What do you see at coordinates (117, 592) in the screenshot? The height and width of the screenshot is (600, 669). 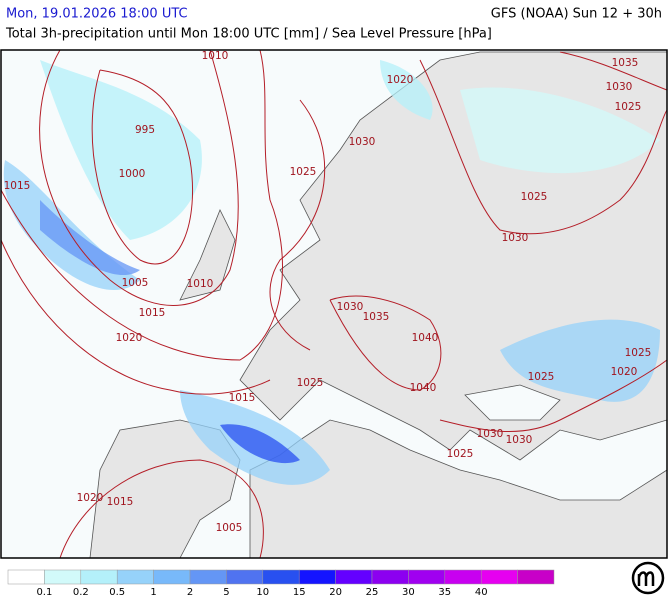 I see `legend-label: 0.5` at bounding box center [117, 592].